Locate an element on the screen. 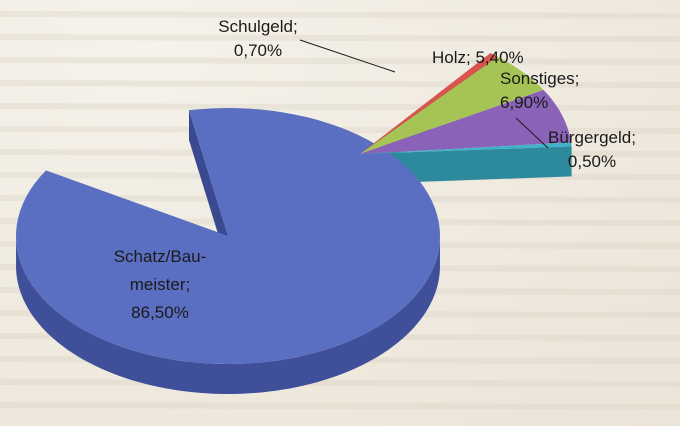  leader-lines is located at coordinates (424, 94).